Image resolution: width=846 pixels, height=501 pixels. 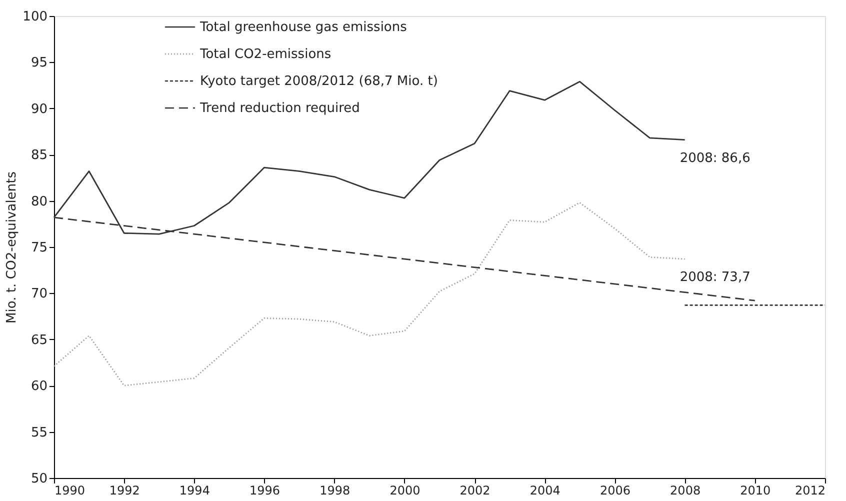 I want to click on legend-label: Trend reduction required, so click(x=279, y=108).